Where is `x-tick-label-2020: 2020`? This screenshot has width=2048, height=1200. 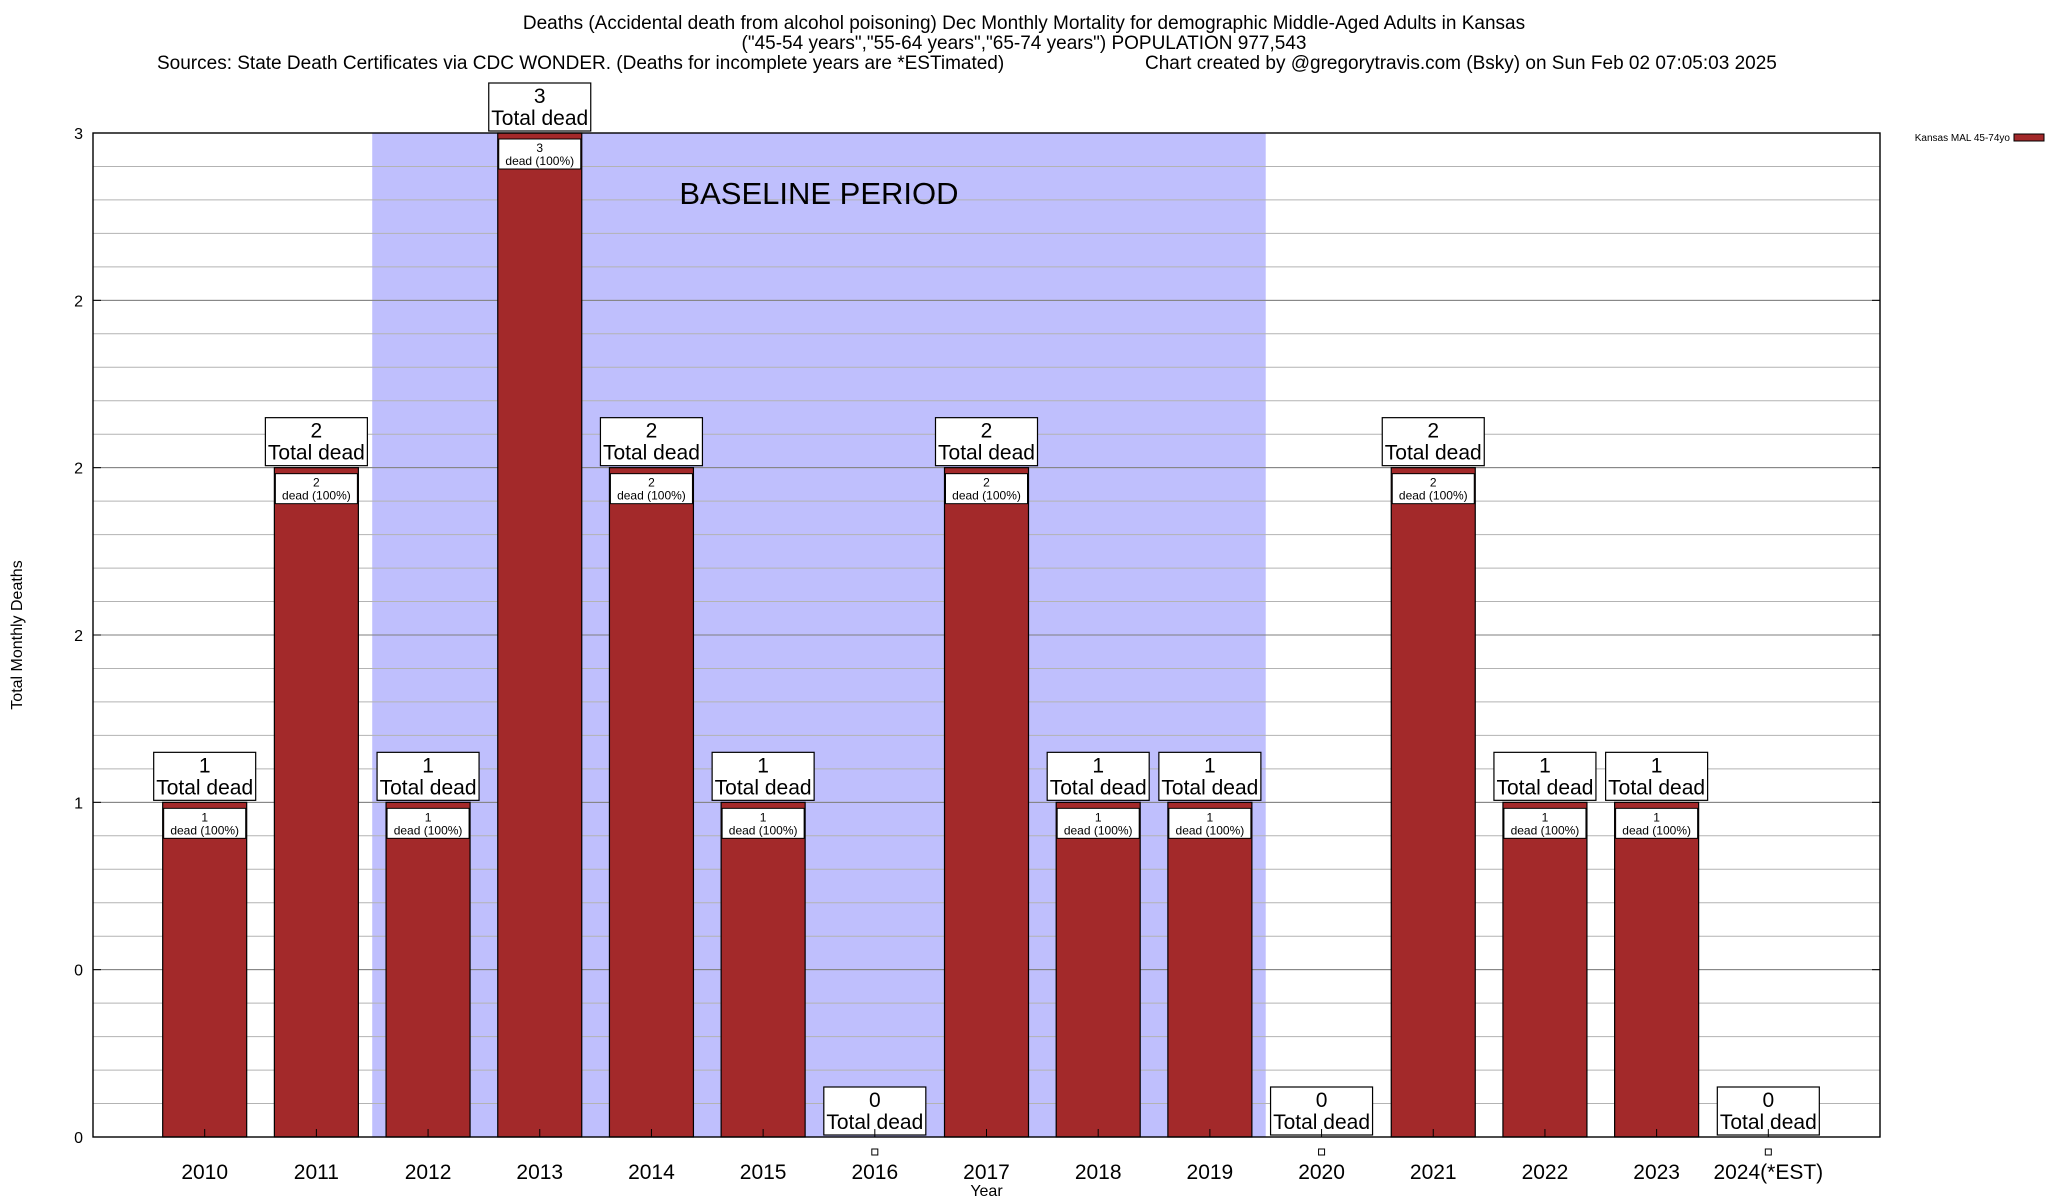
x-tick-label-2020: 2020 is located at coordinates (1321, 1172).